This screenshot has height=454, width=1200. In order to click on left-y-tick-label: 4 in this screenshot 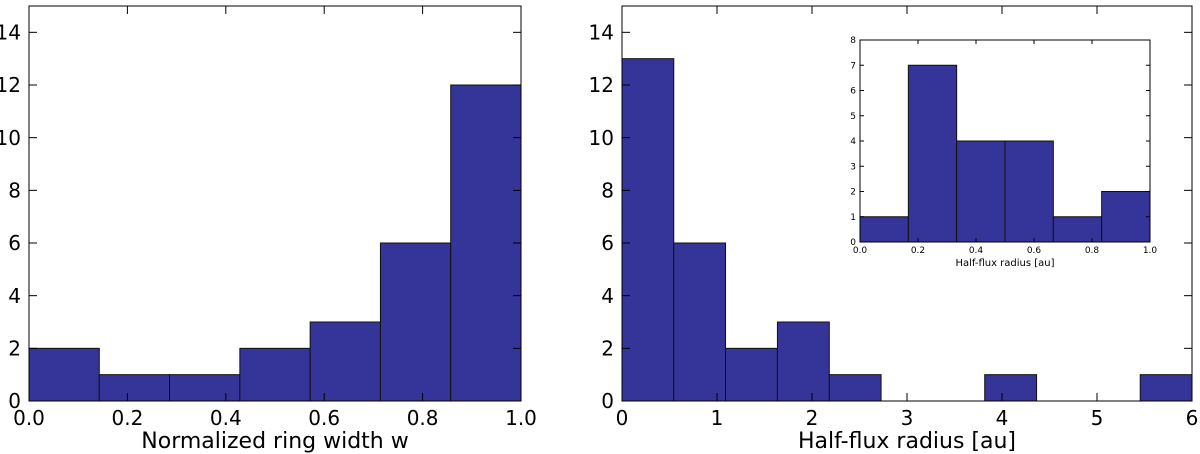, I will do `click(14, 296)`.